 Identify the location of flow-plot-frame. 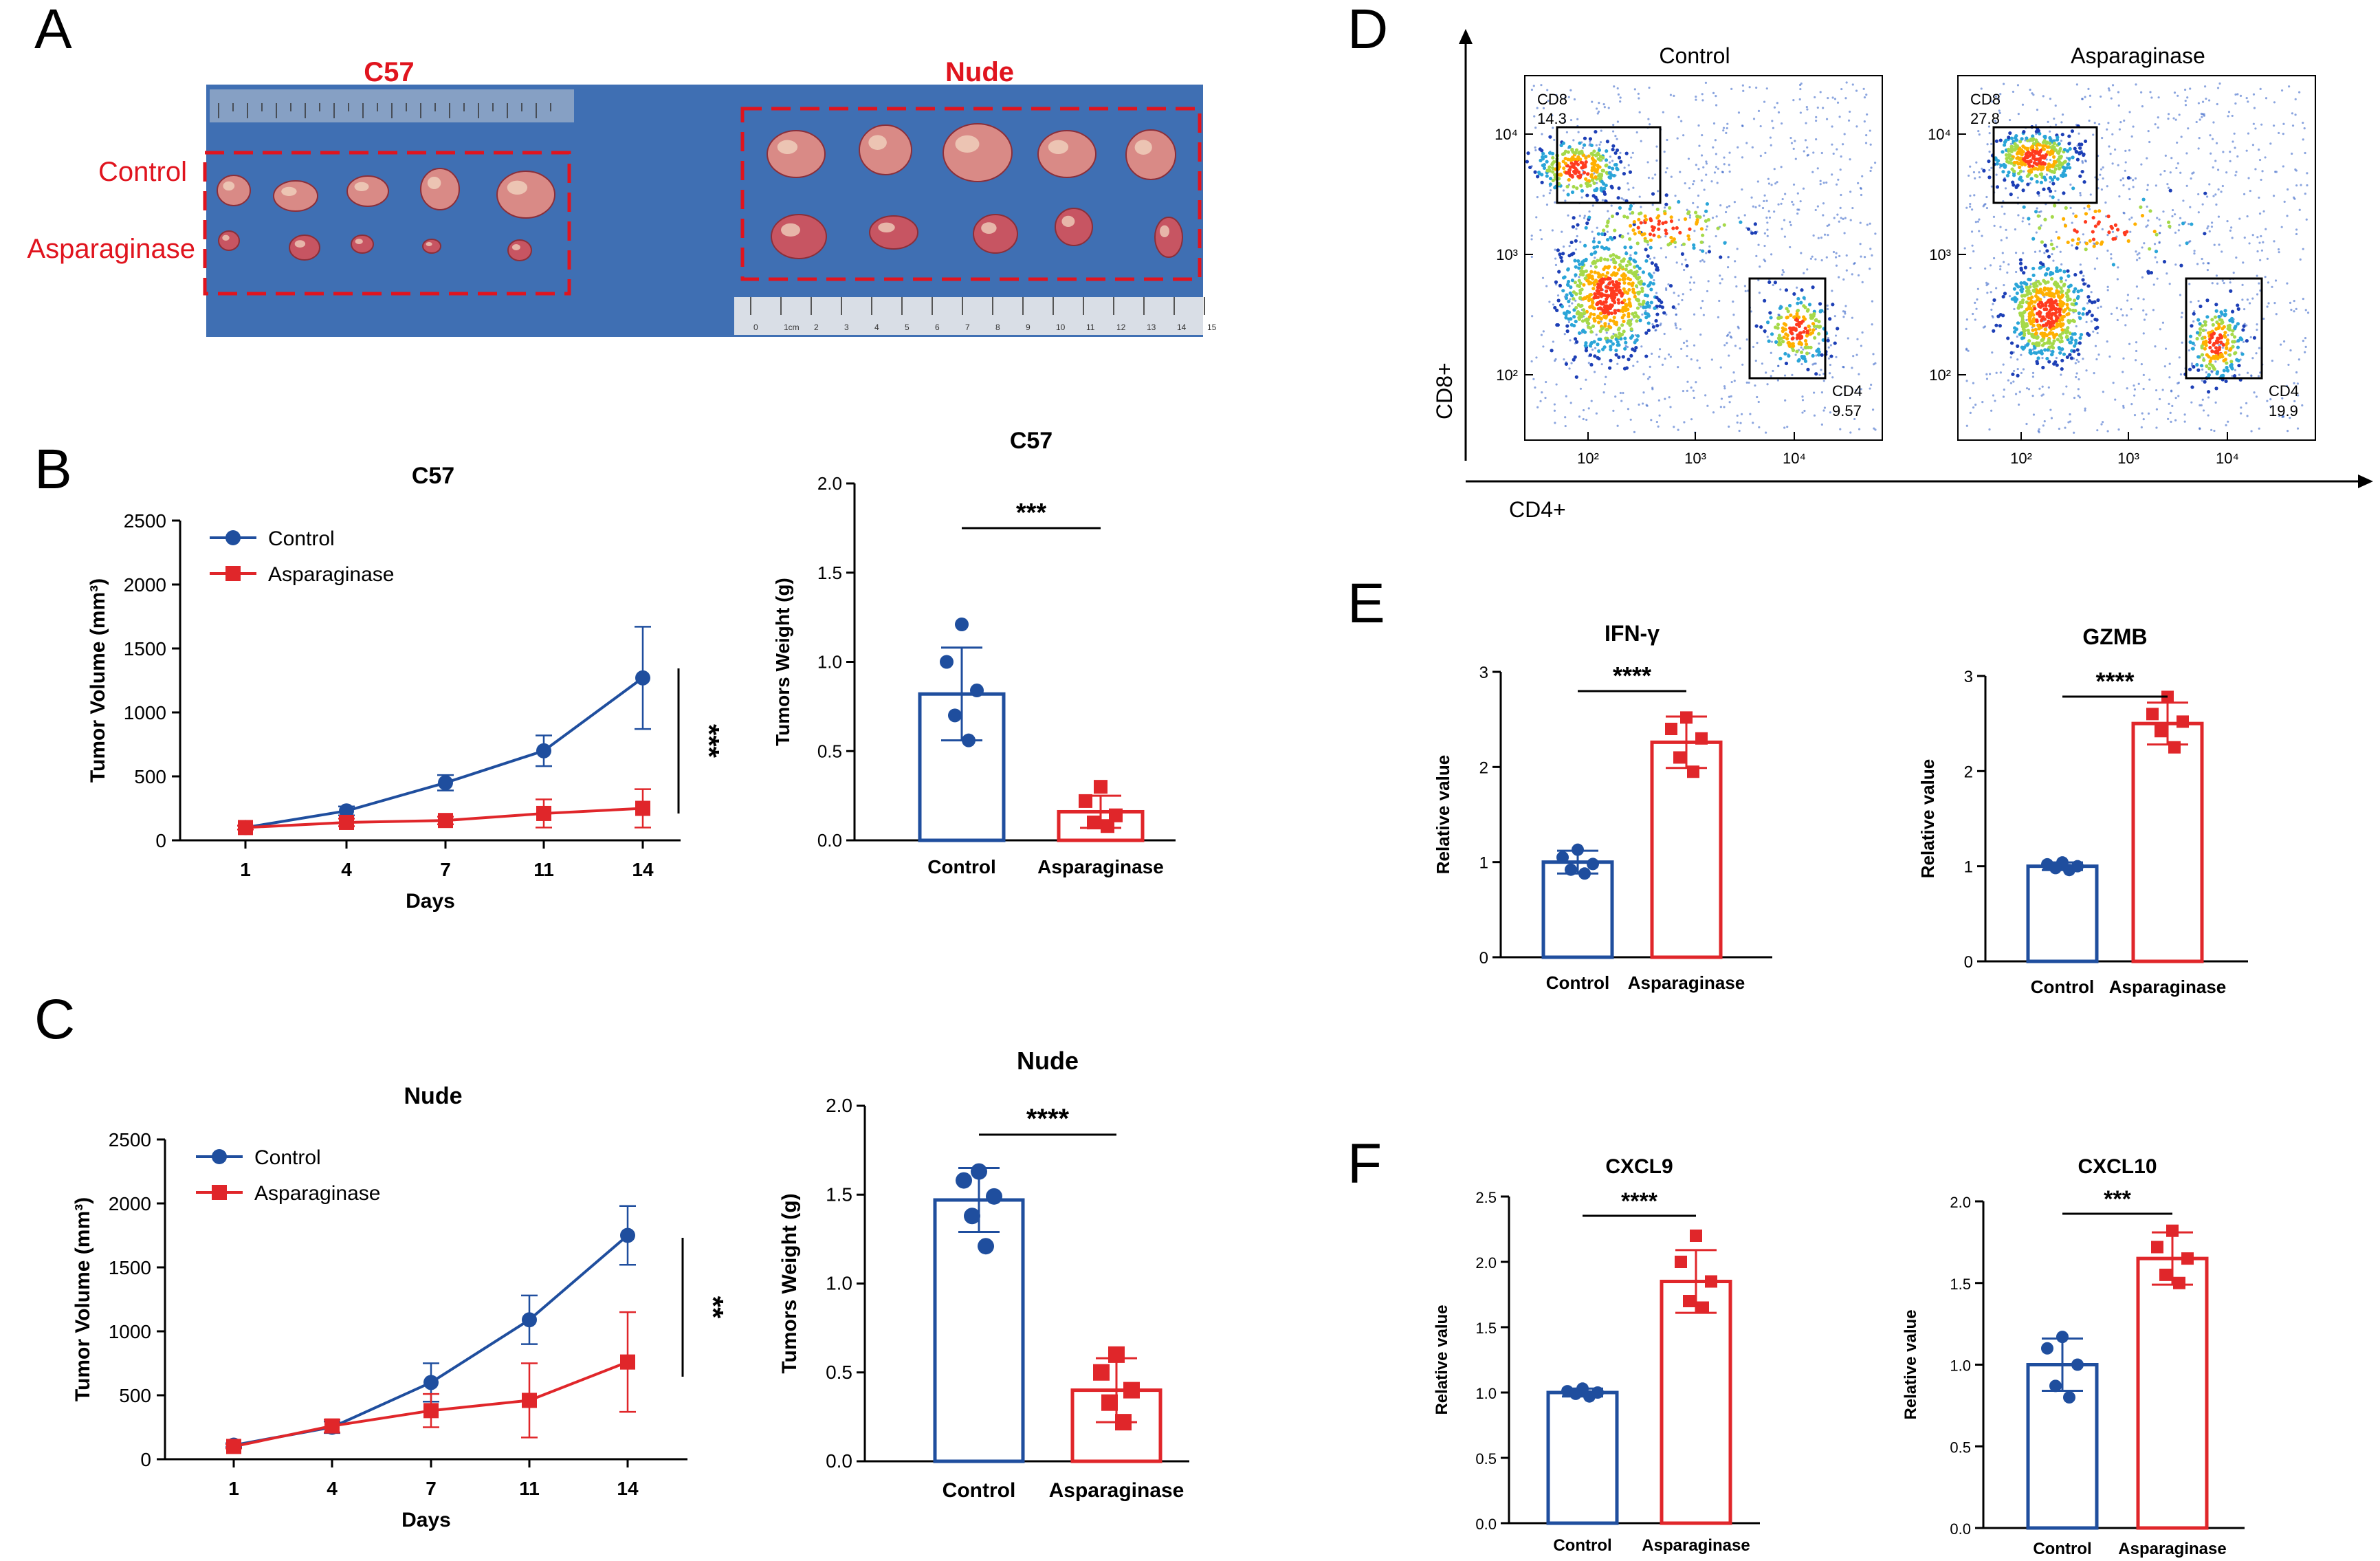
(2136, 258).